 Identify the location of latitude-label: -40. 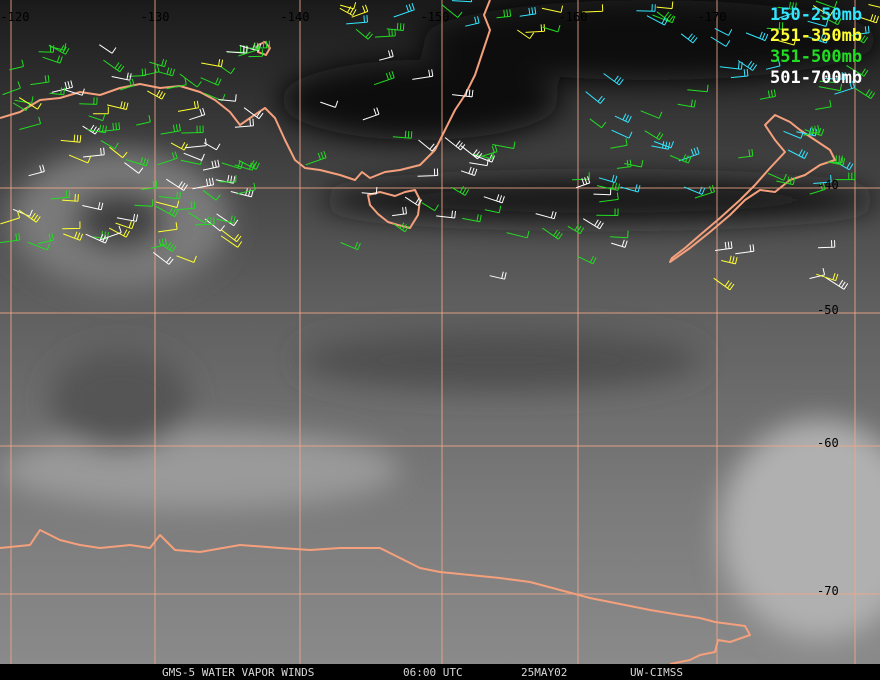
(828, 185).